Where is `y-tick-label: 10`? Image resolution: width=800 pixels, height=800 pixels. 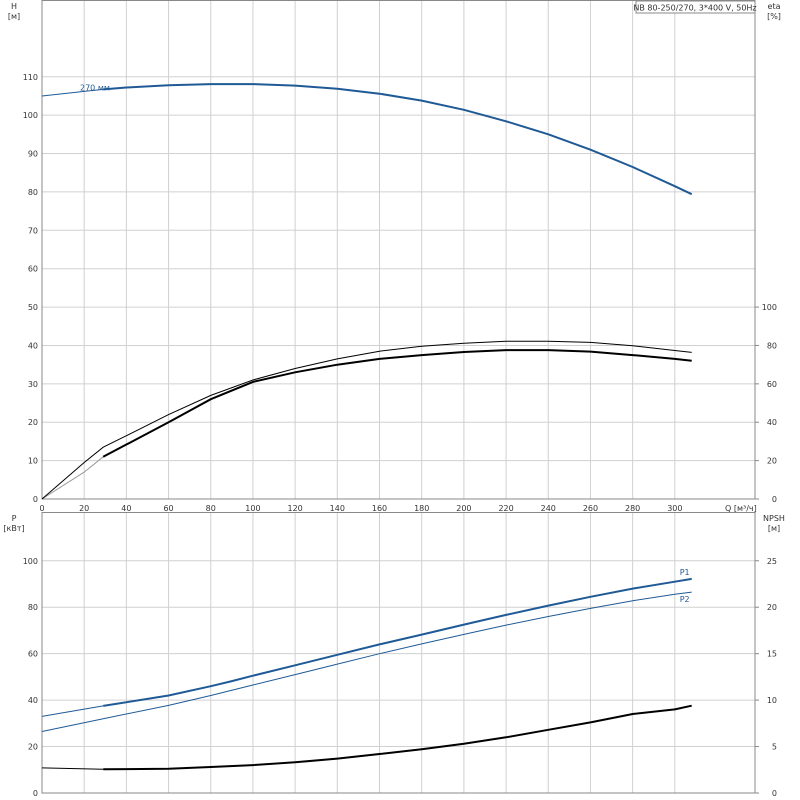 y-tick-label: 10 is located at coordinates (33, 460).